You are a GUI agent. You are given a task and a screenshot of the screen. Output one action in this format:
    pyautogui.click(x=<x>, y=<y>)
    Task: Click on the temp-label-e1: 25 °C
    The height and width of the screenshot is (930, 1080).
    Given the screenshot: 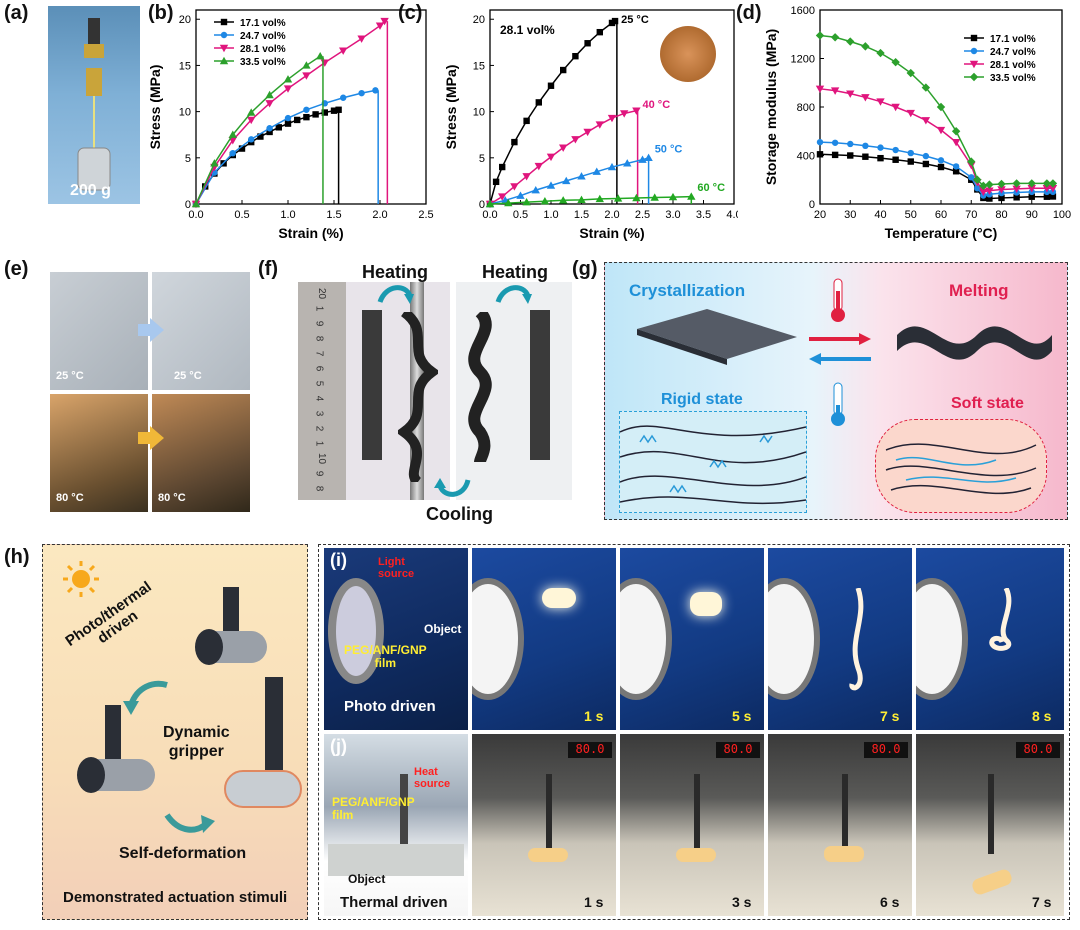 What is the action you would take?
    pyautogui.click(x=70, y=376)
    